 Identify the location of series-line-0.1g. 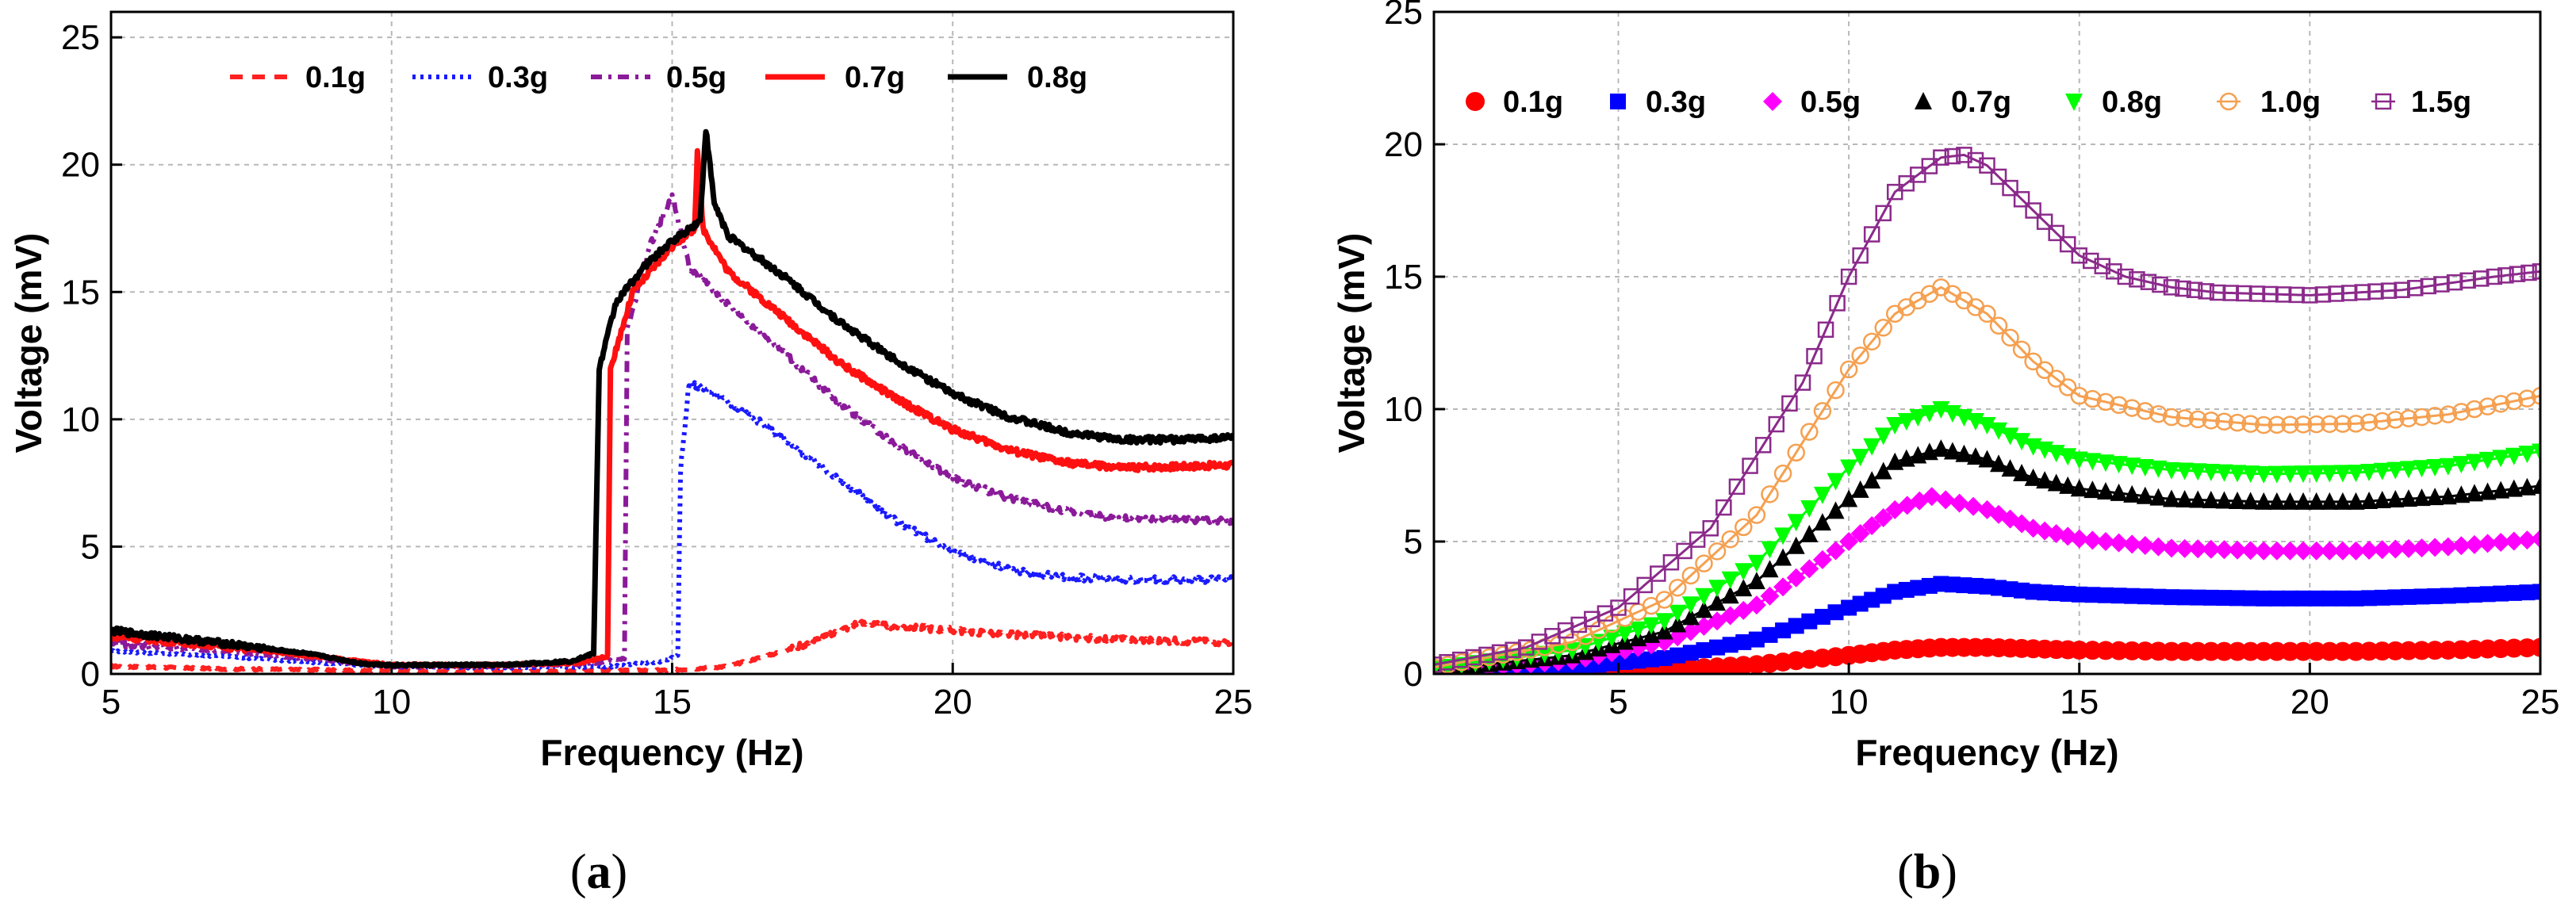
(672, 646).